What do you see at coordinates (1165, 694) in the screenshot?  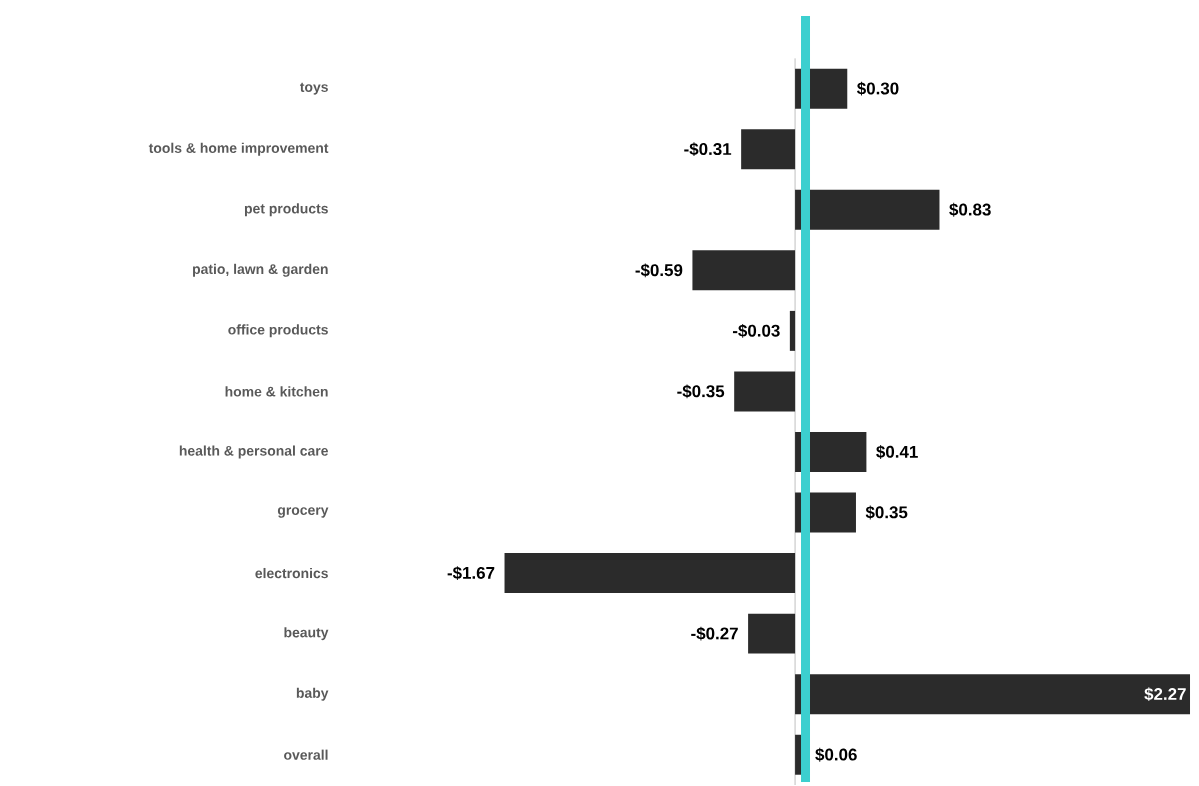 I see `data-label: $2.27` at bounding box center [1165, 694].